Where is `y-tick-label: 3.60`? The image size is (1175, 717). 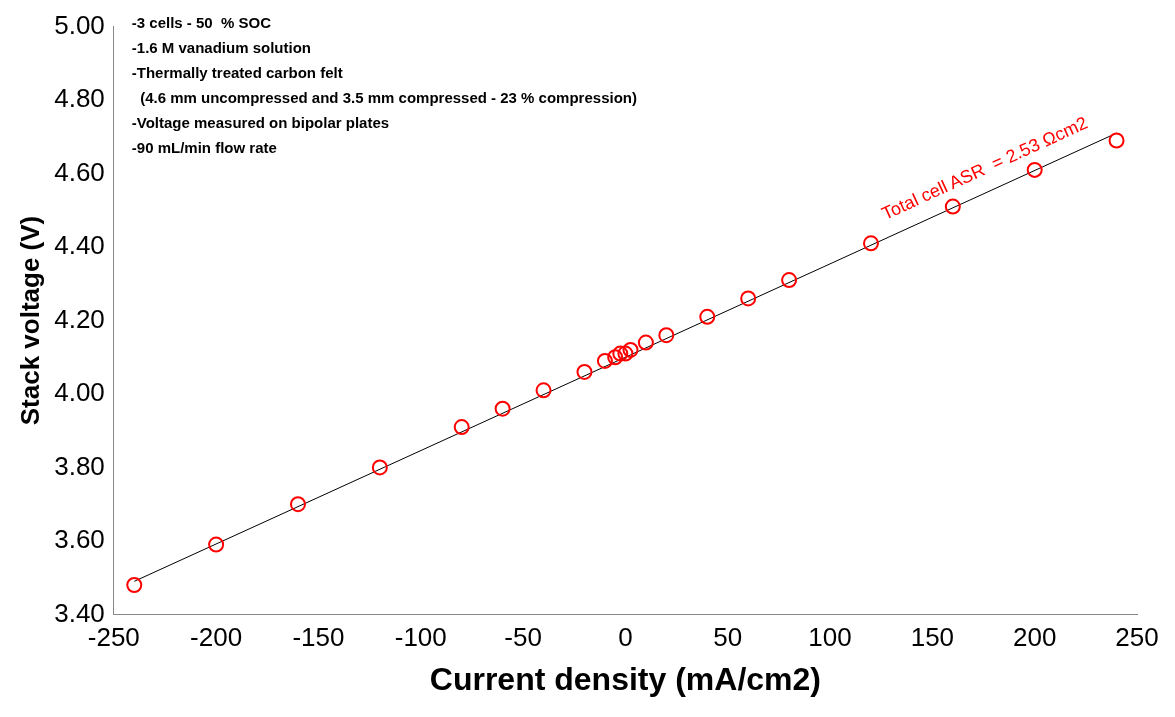
y-tick-label: 3.60 is located at coordinates (79, 539).